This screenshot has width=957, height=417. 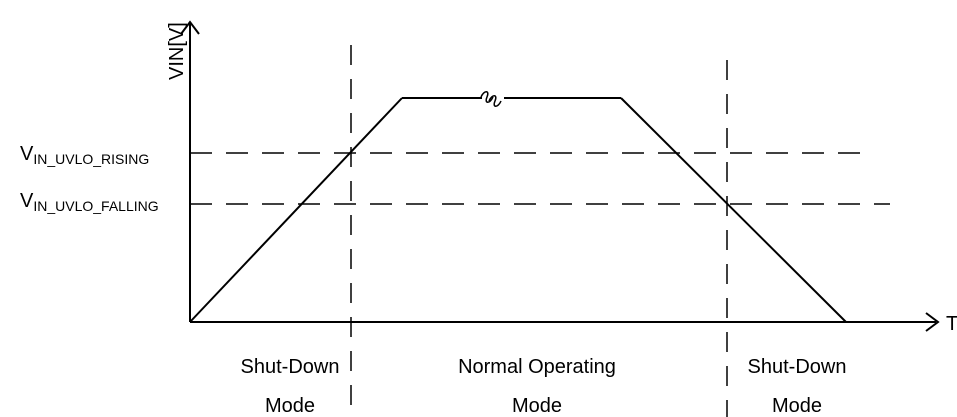 What do you see at coordinates (537, 406) in the screenshot?
I see `mode-normal-line2: Mode` at bounding box center [537, 406].